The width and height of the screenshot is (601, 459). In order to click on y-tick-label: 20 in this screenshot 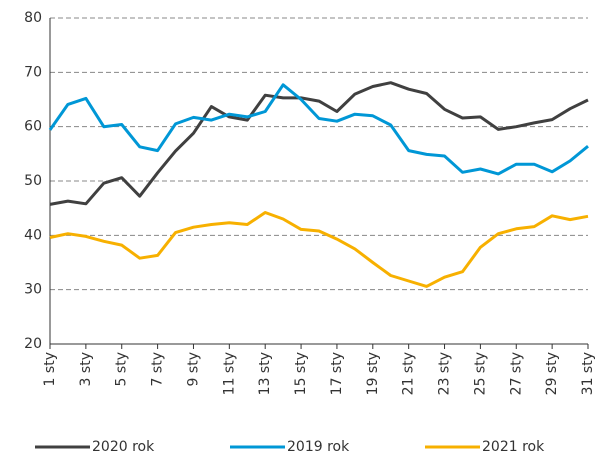, I will do `click(33, 344)`.